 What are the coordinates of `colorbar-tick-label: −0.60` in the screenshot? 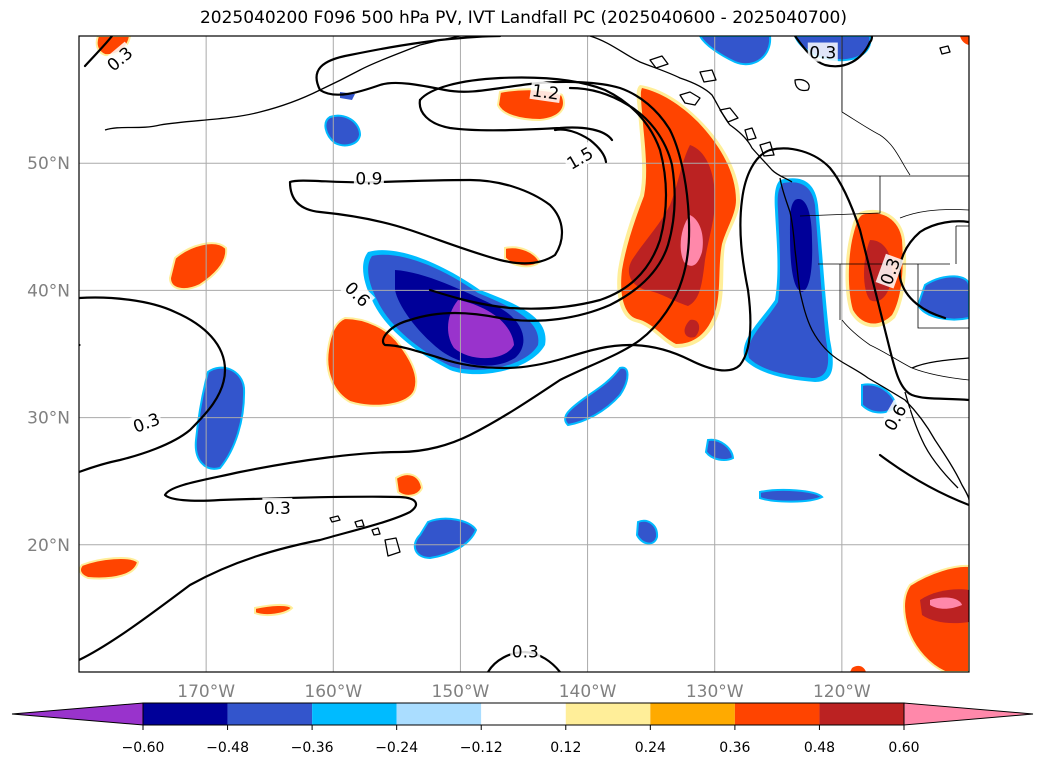 It's located at (143, 748).